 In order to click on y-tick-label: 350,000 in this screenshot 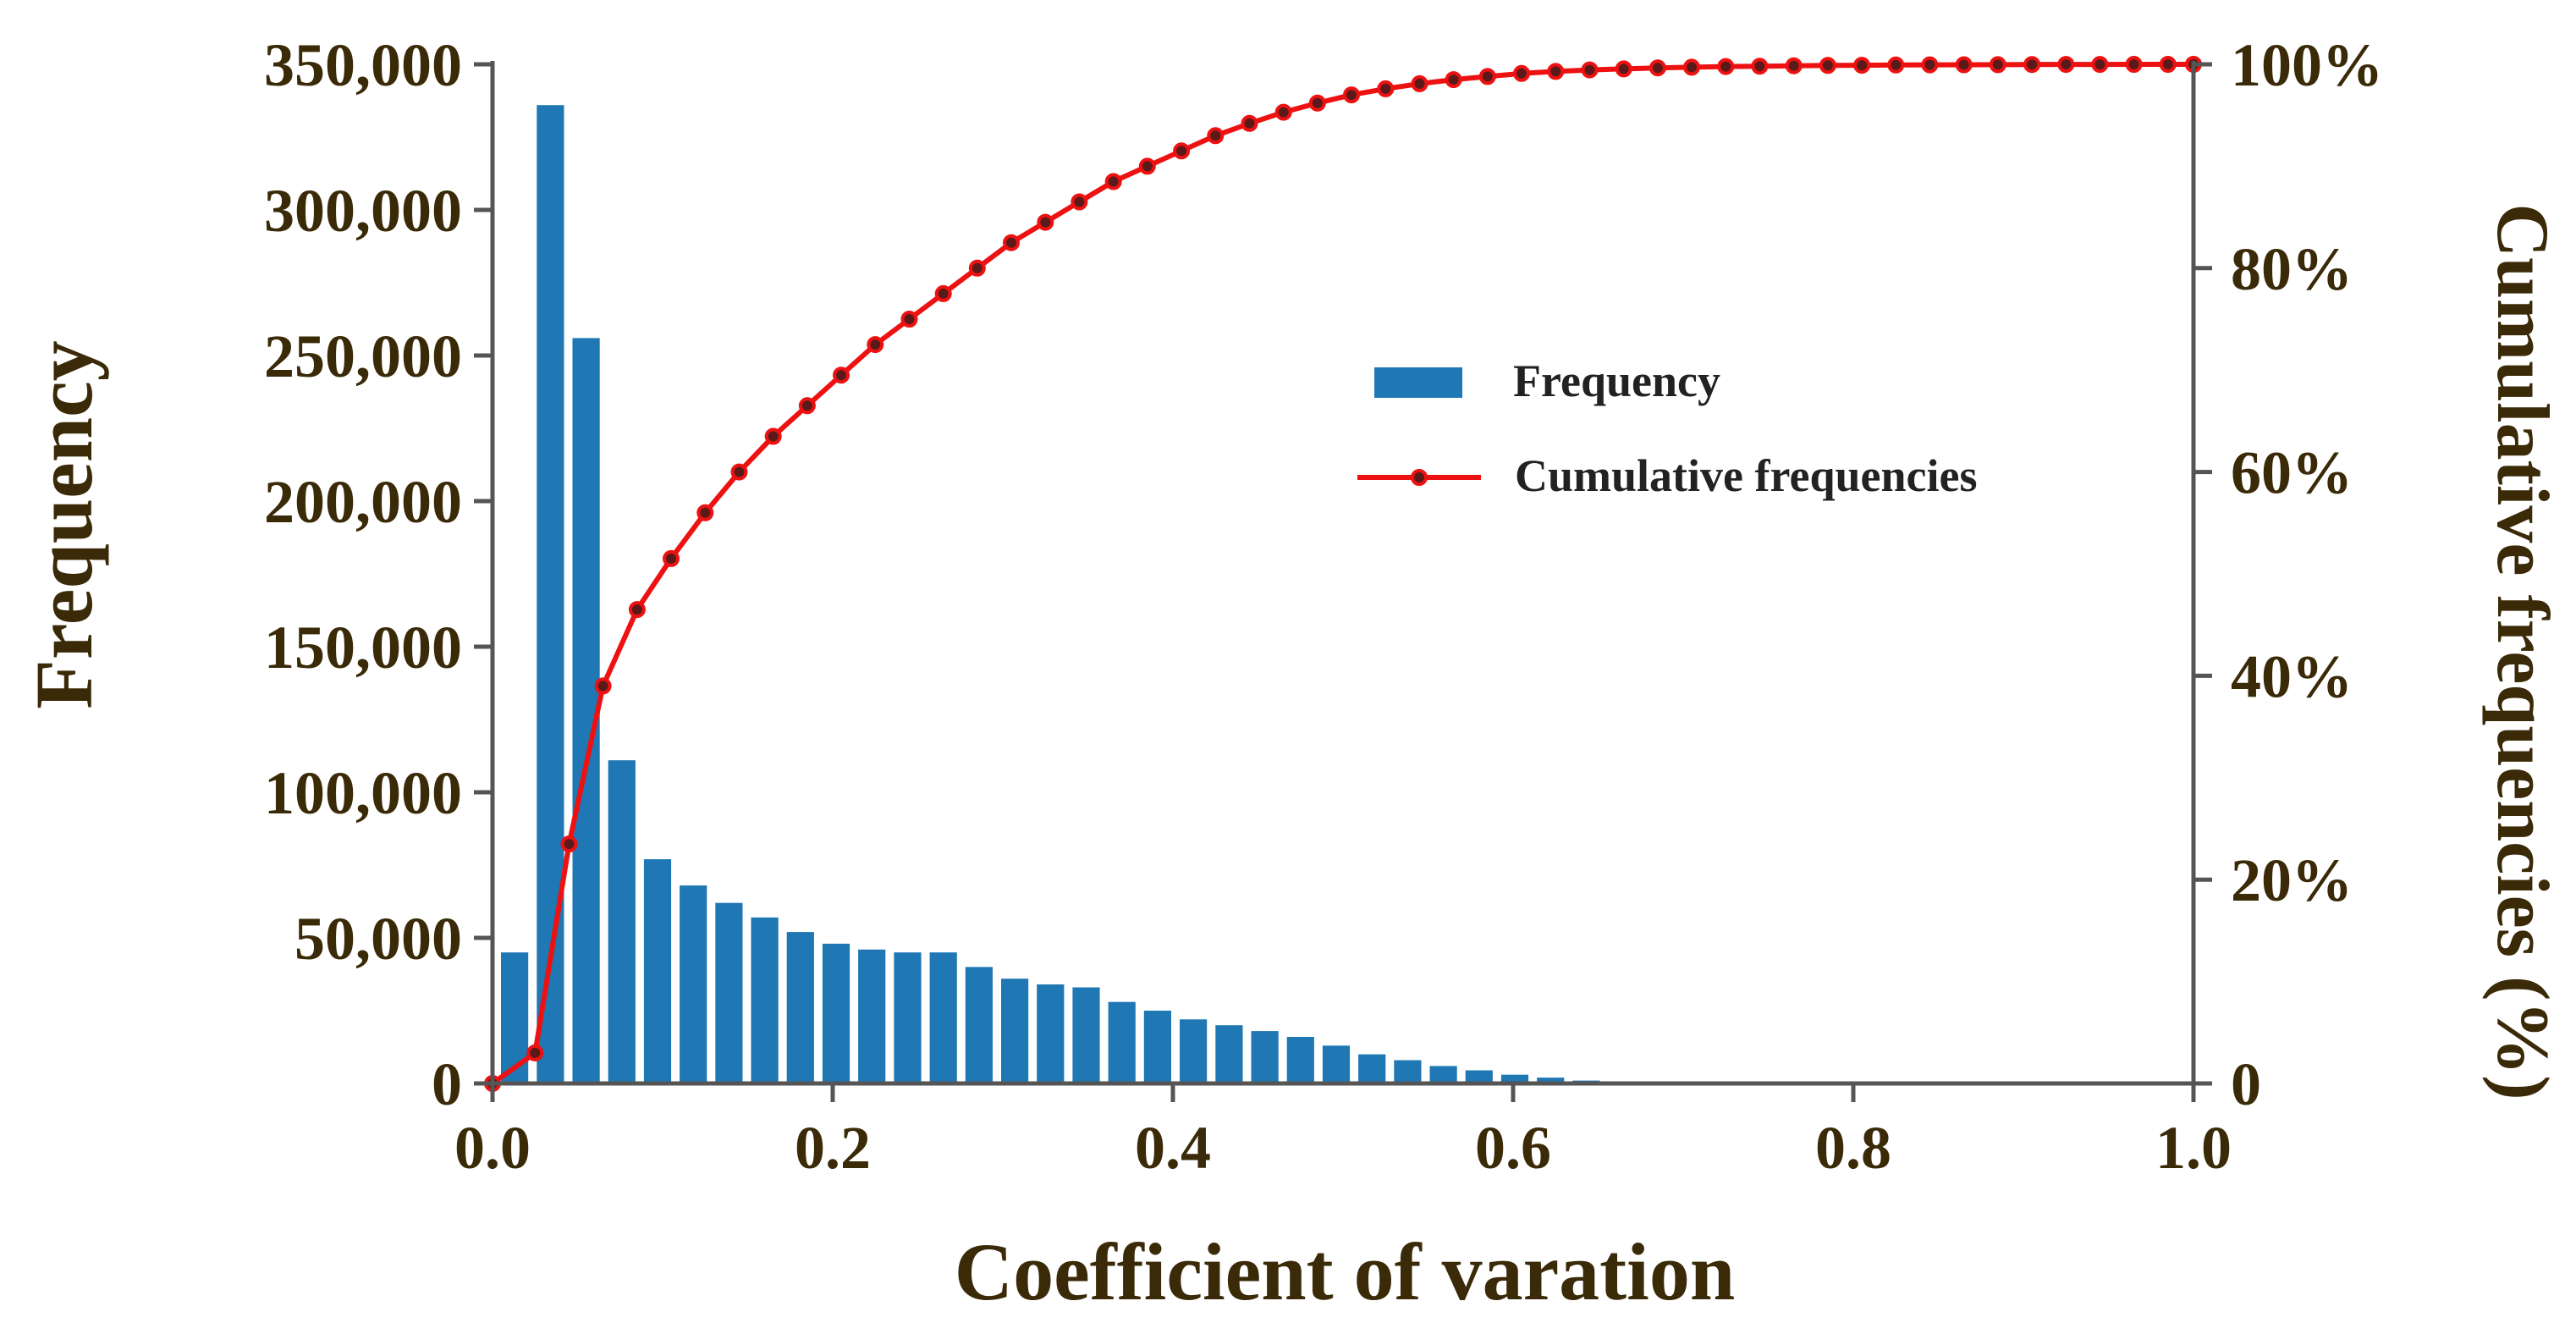, I will do `click(363, 65)`.